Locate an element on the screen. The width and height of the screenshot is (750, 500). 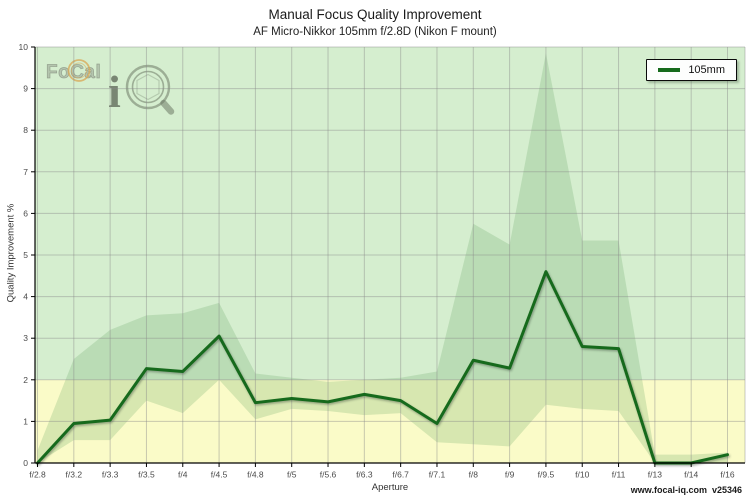
y-tick-label: 0 is located at coordinates (25, 463).